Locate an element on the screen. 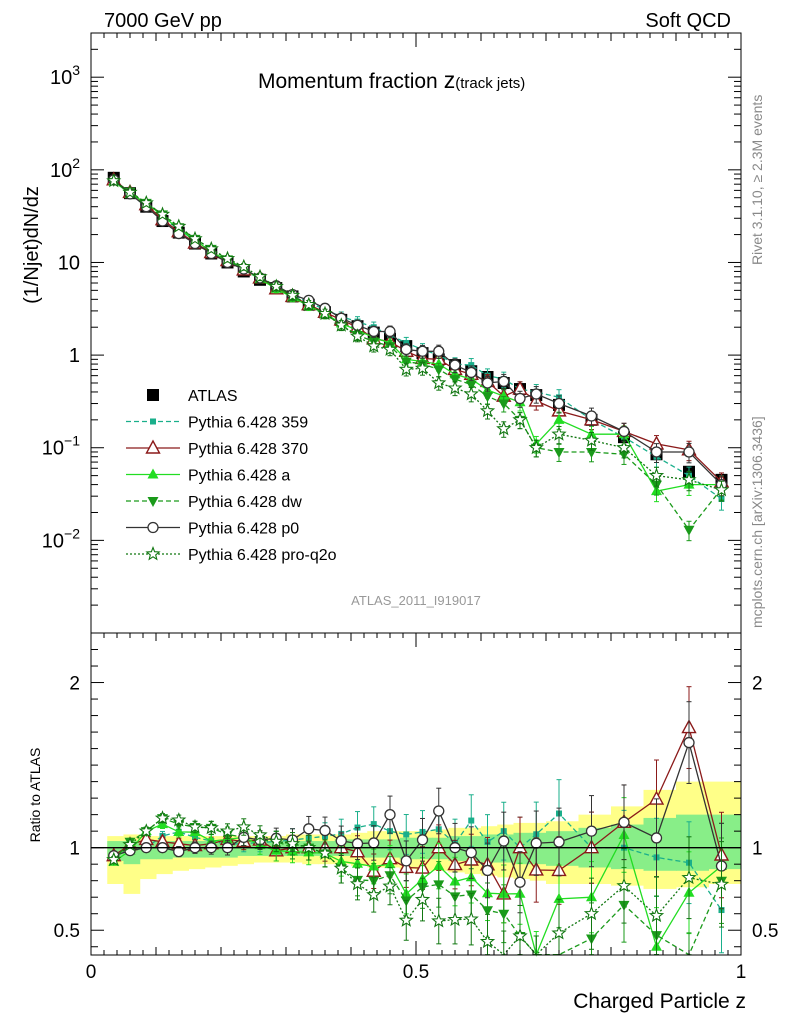 This screenshot has width=786, height=1024. header-right: Soft QCD is located at coordinates (688, 21).